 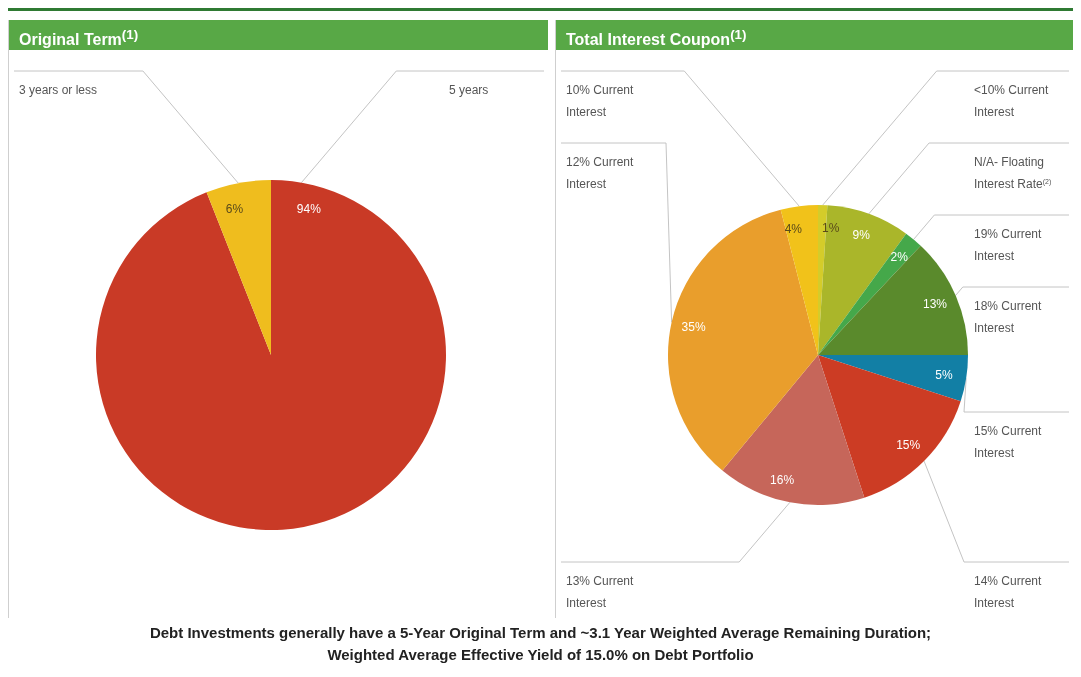 What do you see at coordinates (899, 256) in the screenshot?
I see `data-label: 2%` at bounding box center [899, 256].